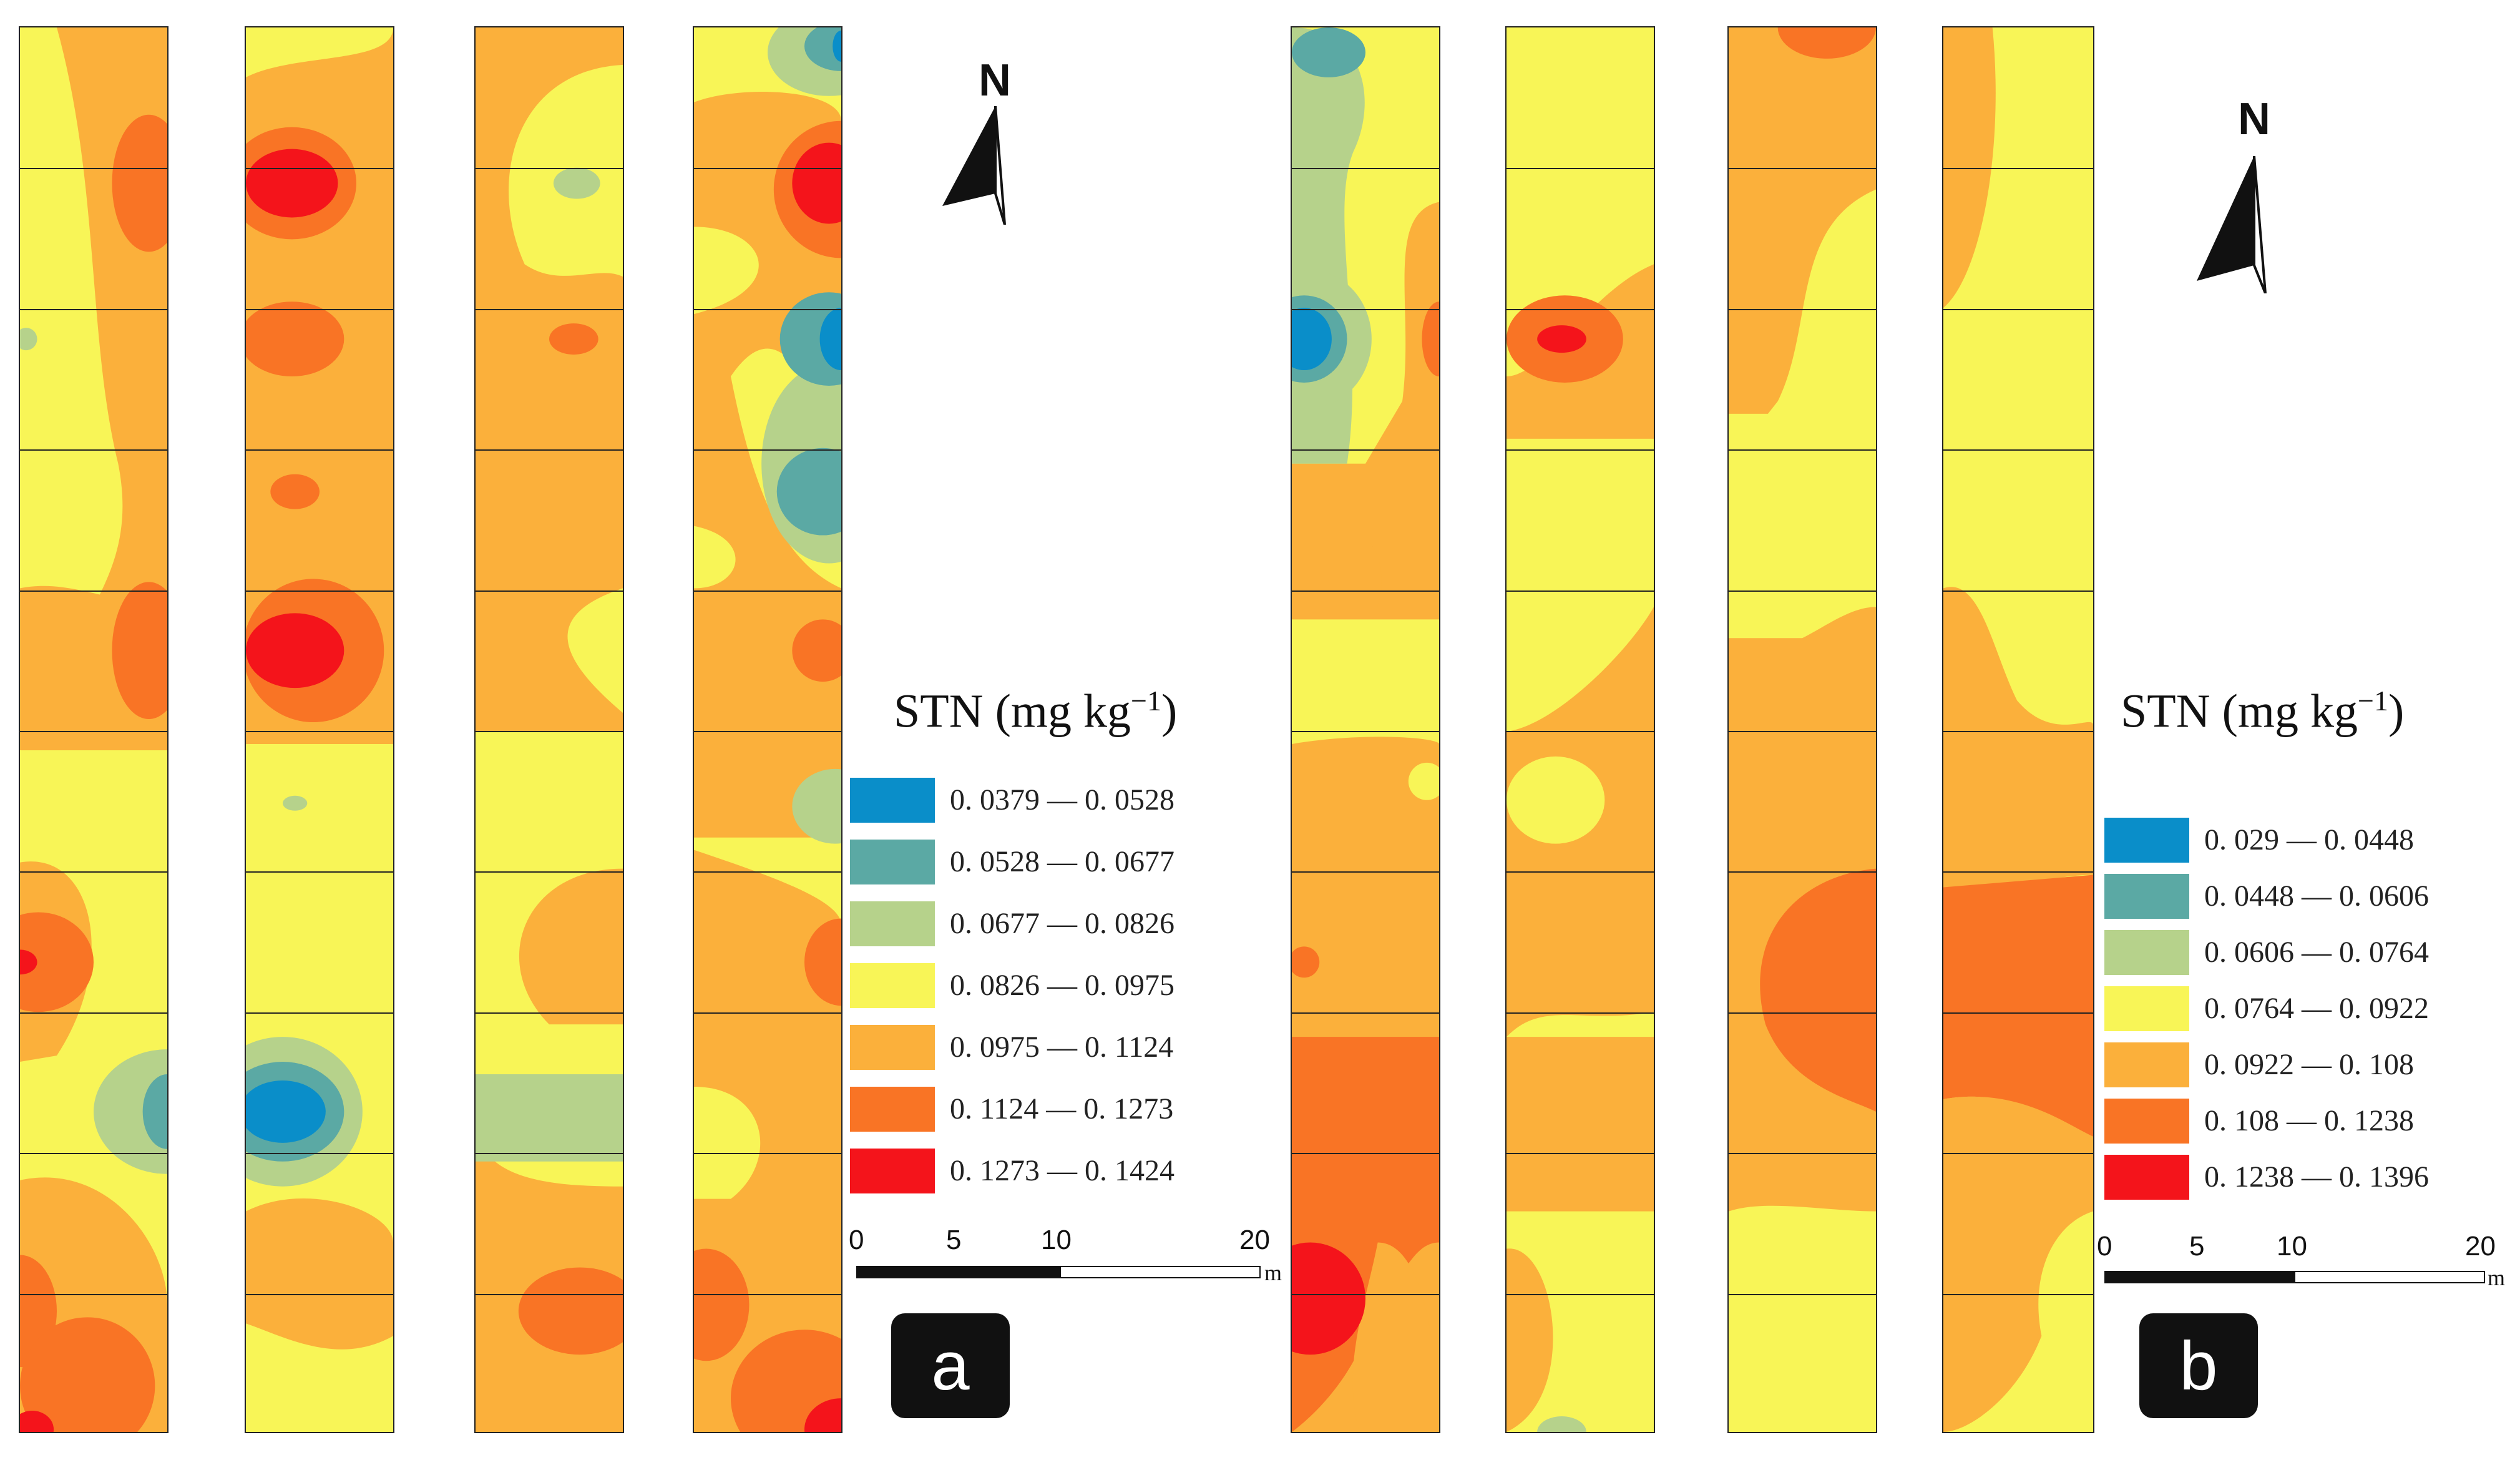 The height and width of the screenshot is (1460, 2520). I want to click on legend-row: 0. 0448 — 0. 0606, so click(2297, 899).